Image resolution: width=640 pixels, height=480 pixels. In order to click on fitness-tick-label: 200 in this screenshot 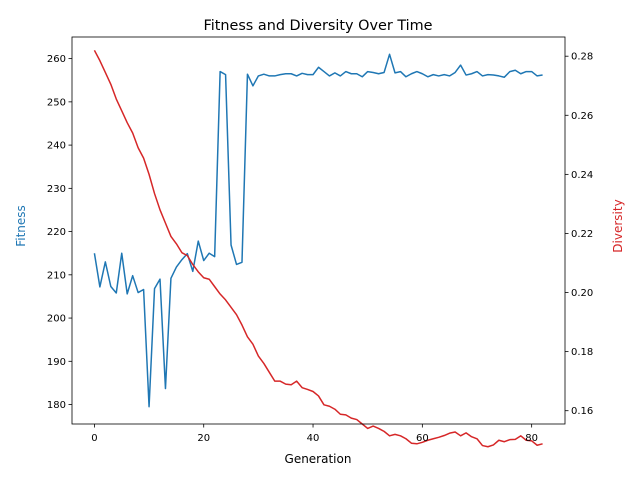, I will do `click(56, 319)`.